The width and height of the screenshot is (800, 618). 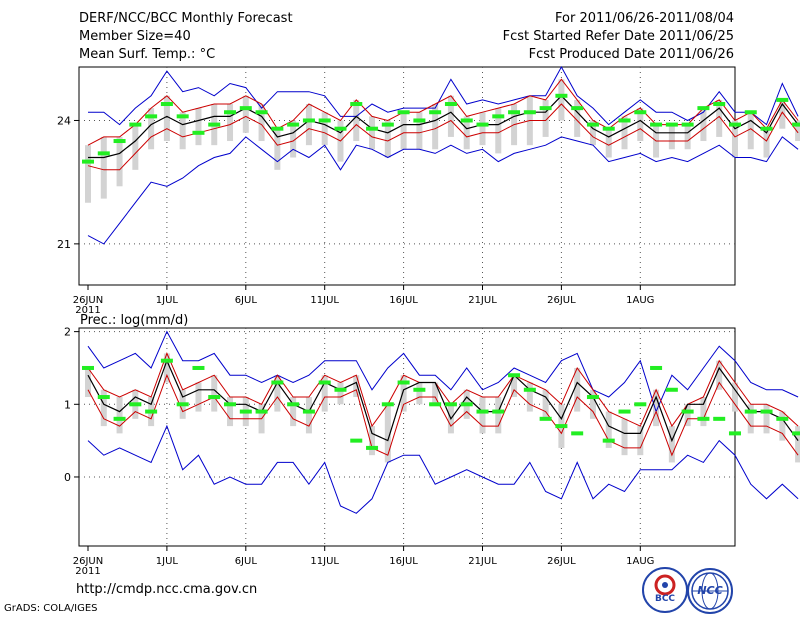 What do you see at coordinates (665, 599) in the screenshot?
I see `bcc-logo-text: BCC` at bounding box center [665, 599].